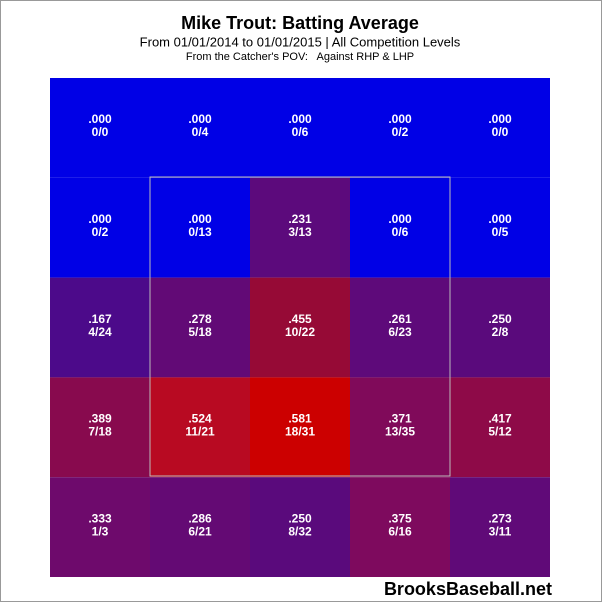 This screenshot has width=602, height=602. I want to click on cell-count: 0/13, so click(200, 232).